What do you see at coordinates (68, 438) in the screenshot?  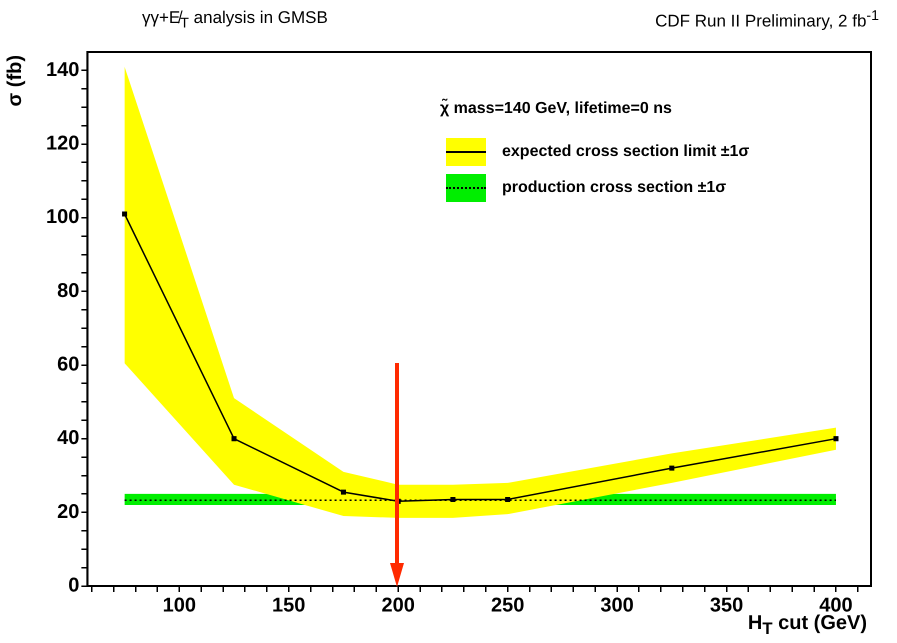 I see `y-tick-label: 40` at bounding box center [68, 438].